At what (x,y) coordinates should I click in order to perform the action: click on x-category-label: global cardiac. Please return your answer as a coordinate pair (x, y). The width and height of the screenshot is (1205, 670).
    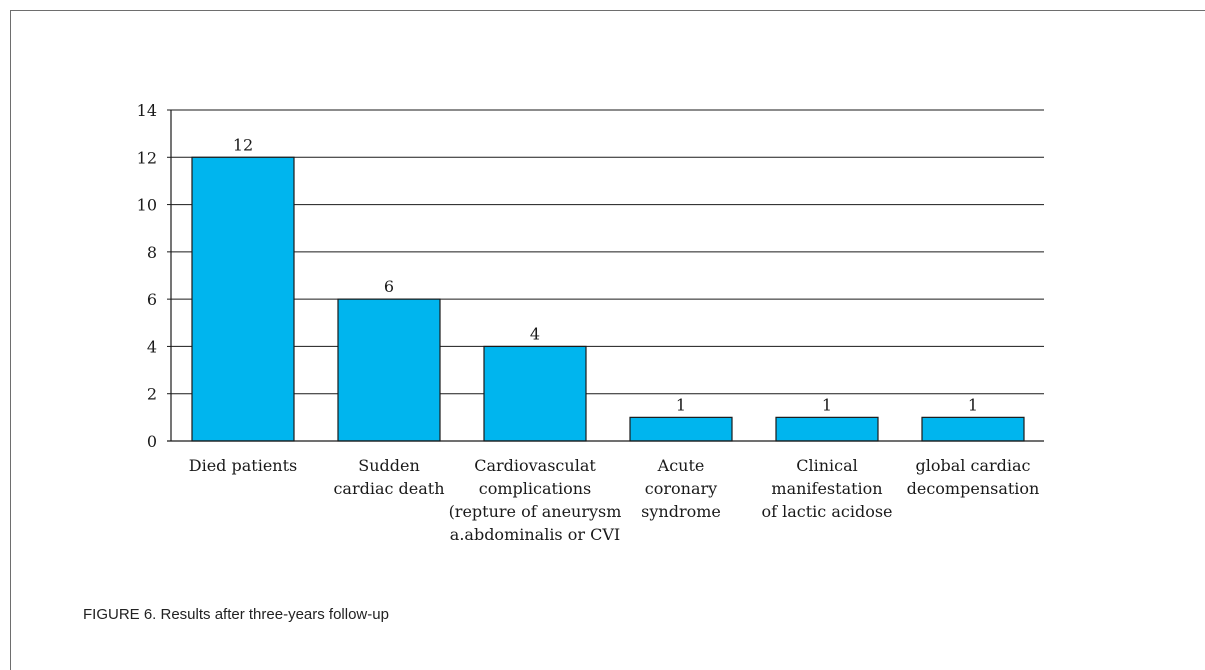
    Looking at the image, I should click on (973, 465).